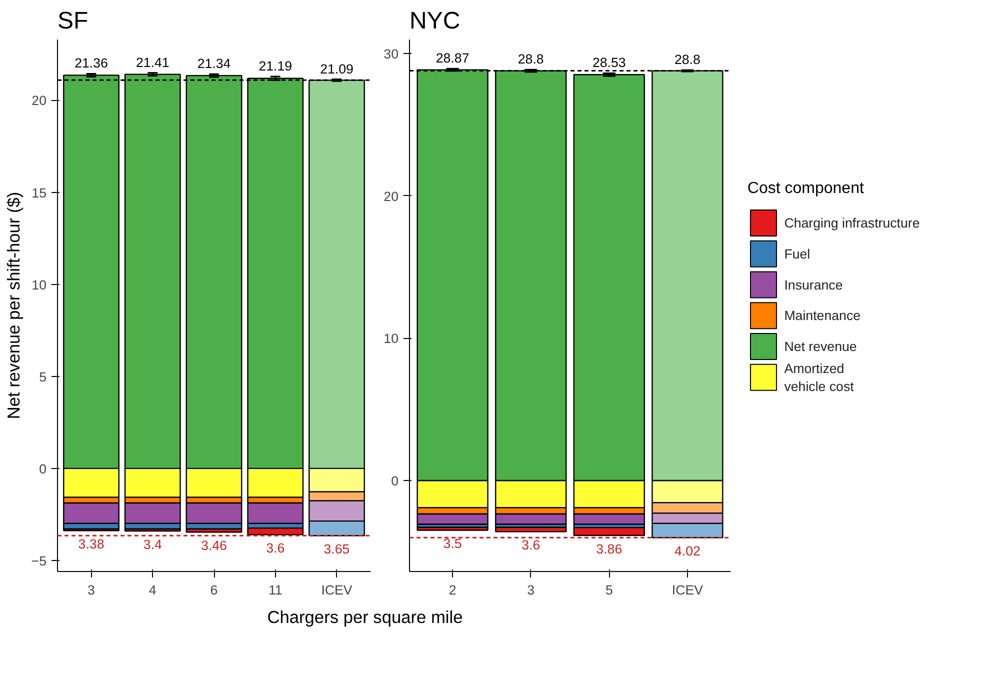 This screenshot has width=993, height=676. I want to click on annotation: 4.02, so click(687, 551).